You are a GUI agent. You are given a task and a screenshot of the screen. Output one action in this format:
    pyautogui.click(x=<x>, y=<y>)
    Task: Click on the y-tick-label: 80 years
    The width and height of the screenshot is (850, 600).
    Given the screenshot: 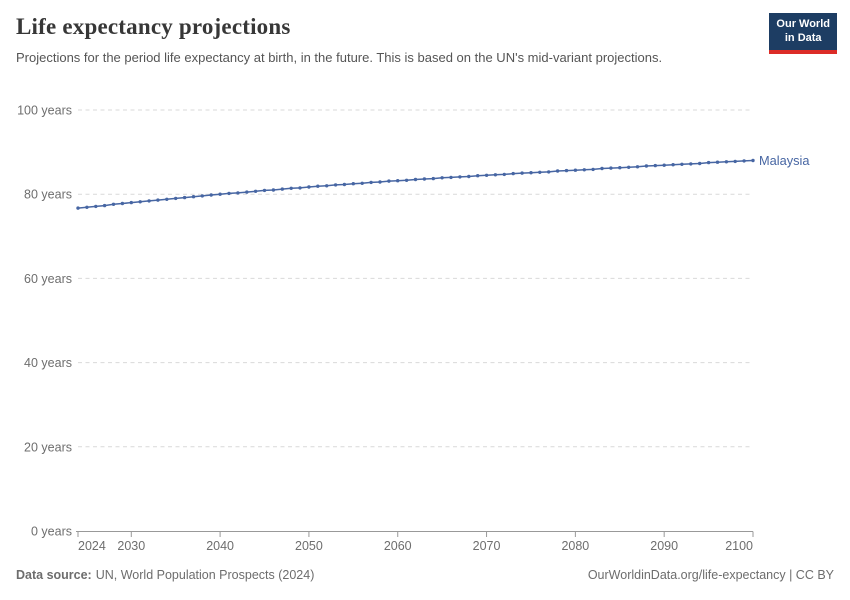 What is the action you would take?
    pyautogui.click(x=48, y=195)
    